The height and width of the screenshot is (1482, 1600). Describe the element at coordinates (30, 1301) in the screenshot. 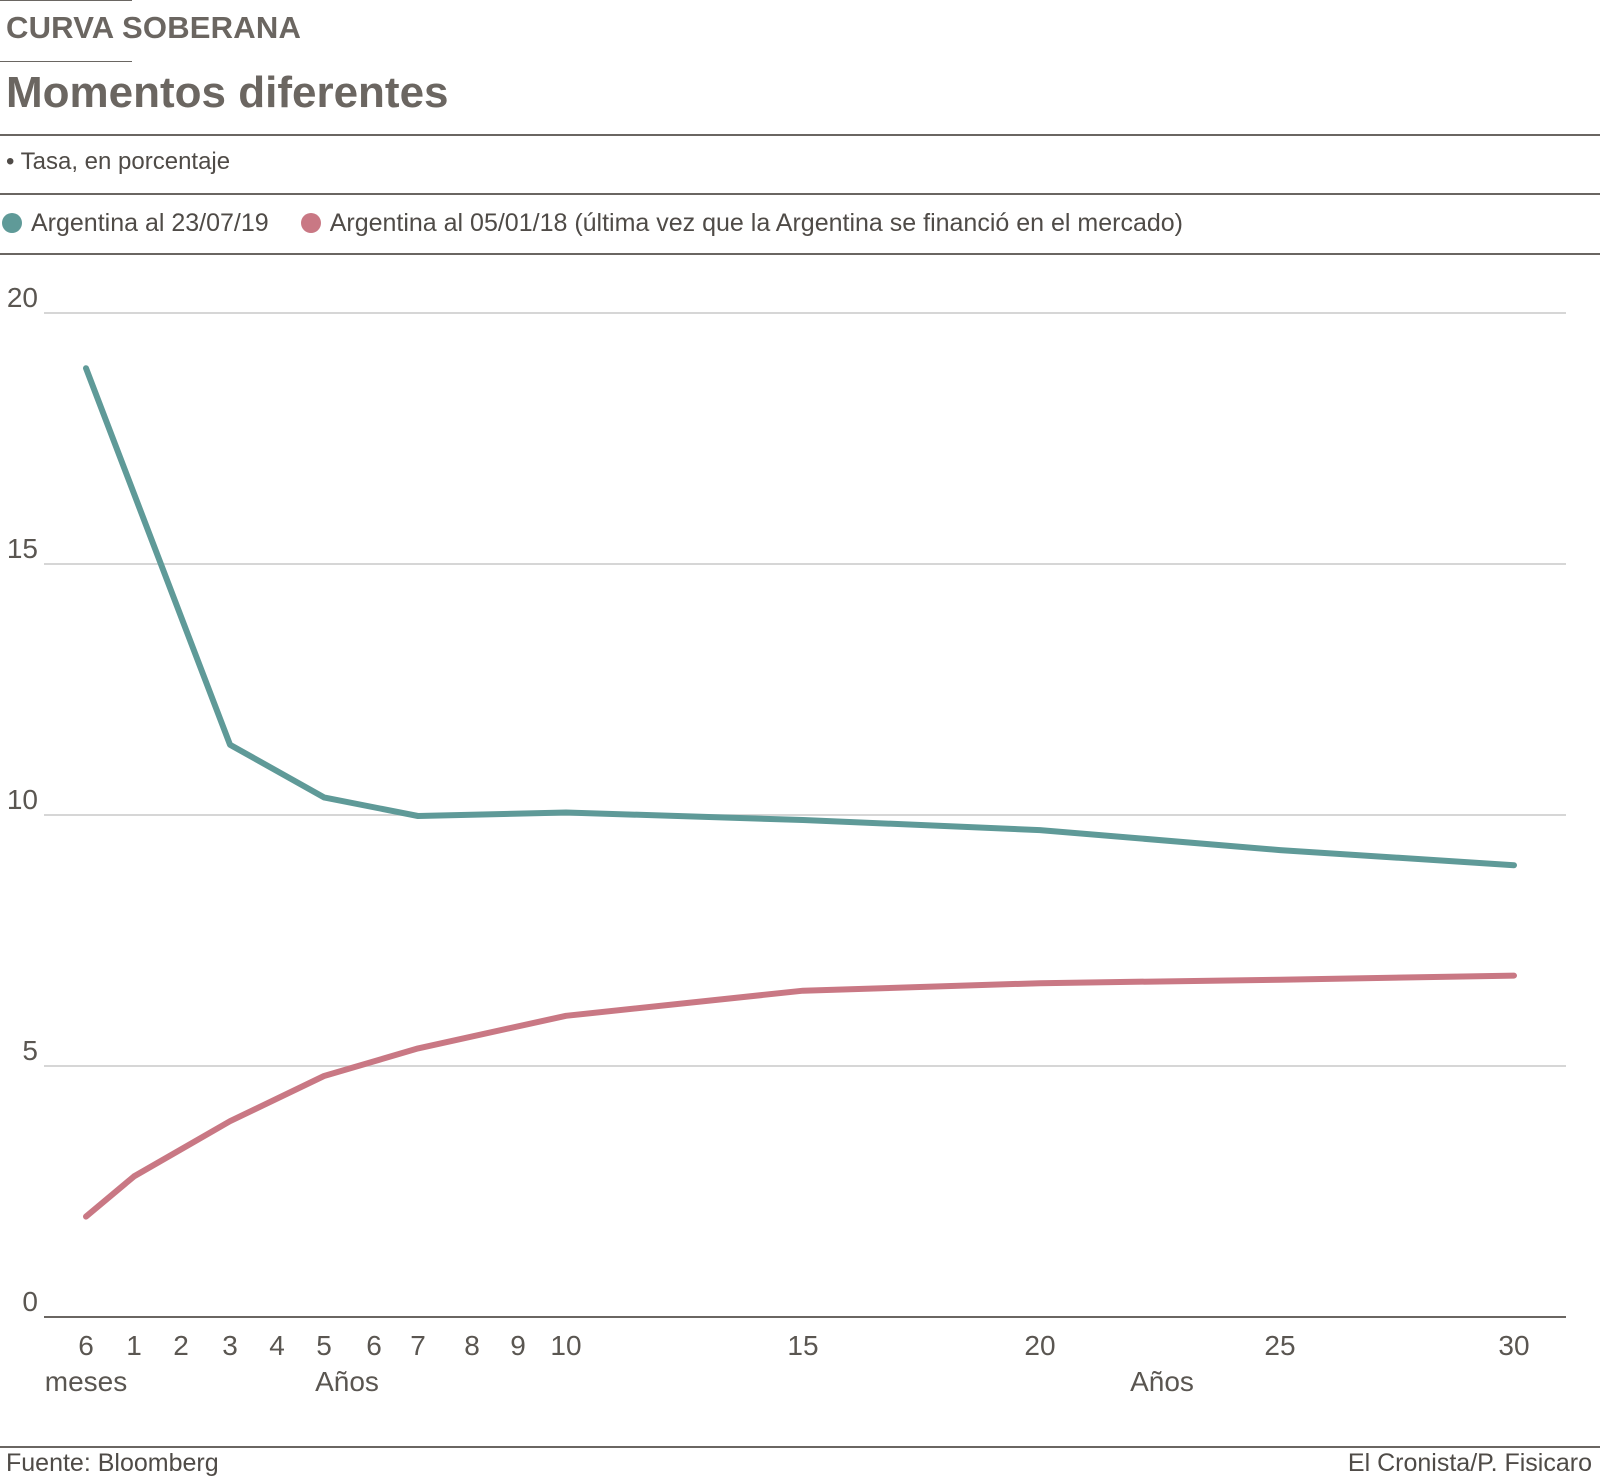

I see `y-tick-label-0: 0` at that location.